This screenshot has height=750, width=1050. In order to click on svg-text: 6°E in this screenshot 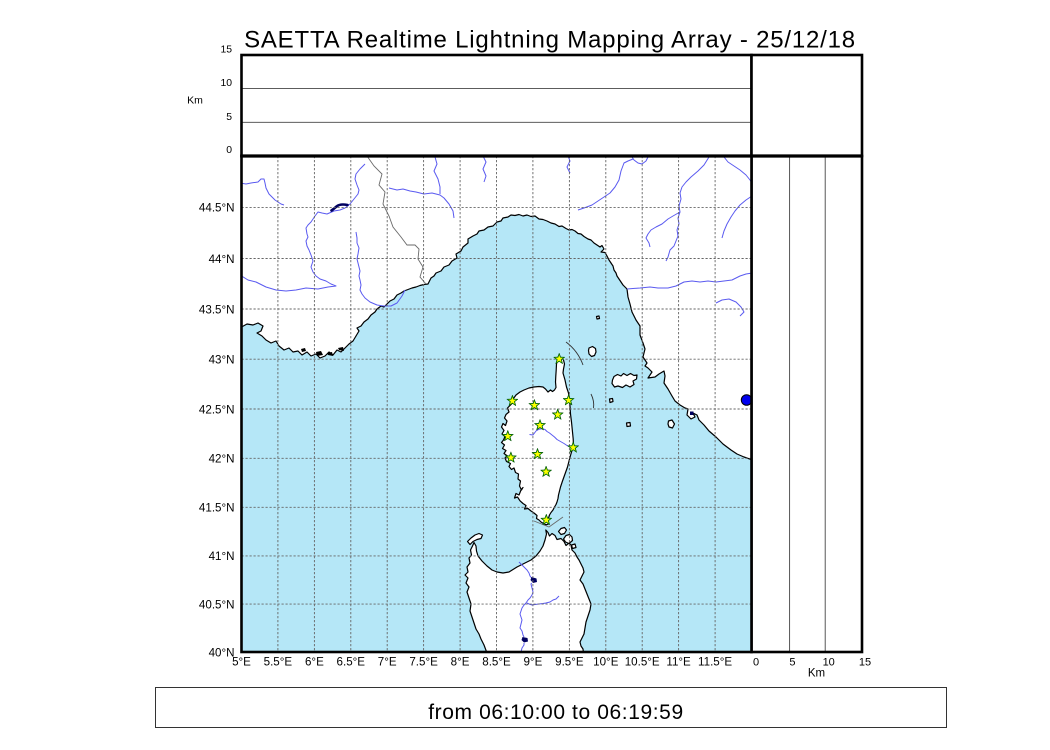, I will do `click(314, 661)`.